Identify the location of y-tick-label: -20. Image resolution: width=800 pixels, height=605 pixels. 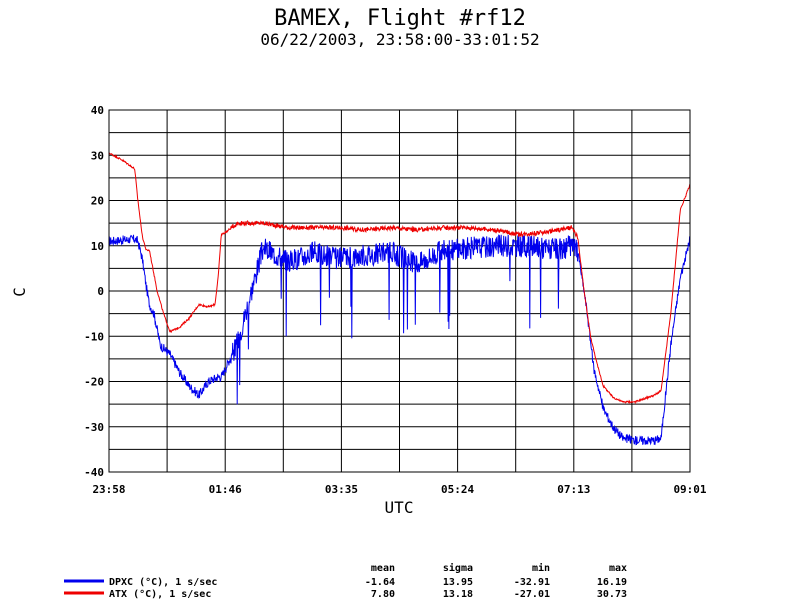
(94, 382).